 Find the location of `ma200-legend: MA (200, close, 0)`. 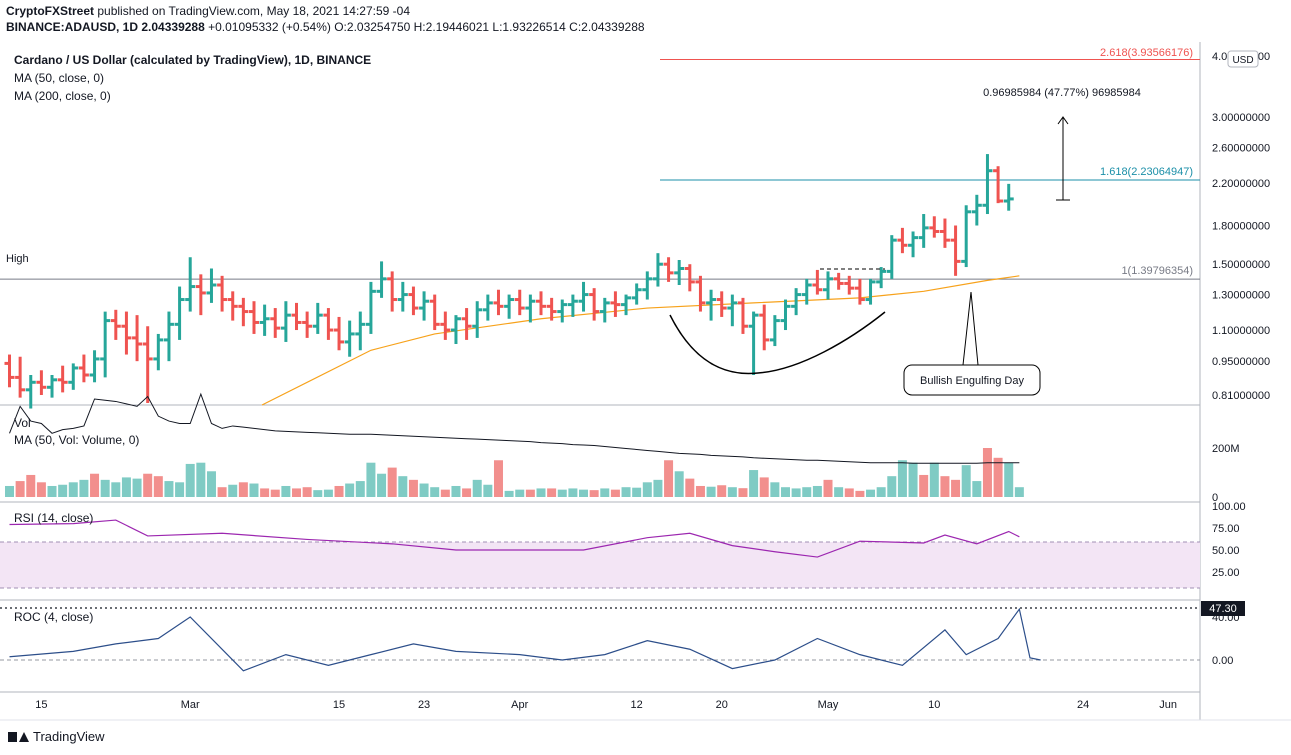

ma200-legend: MA (200, close, 0) is located at coordinates (62, 96).